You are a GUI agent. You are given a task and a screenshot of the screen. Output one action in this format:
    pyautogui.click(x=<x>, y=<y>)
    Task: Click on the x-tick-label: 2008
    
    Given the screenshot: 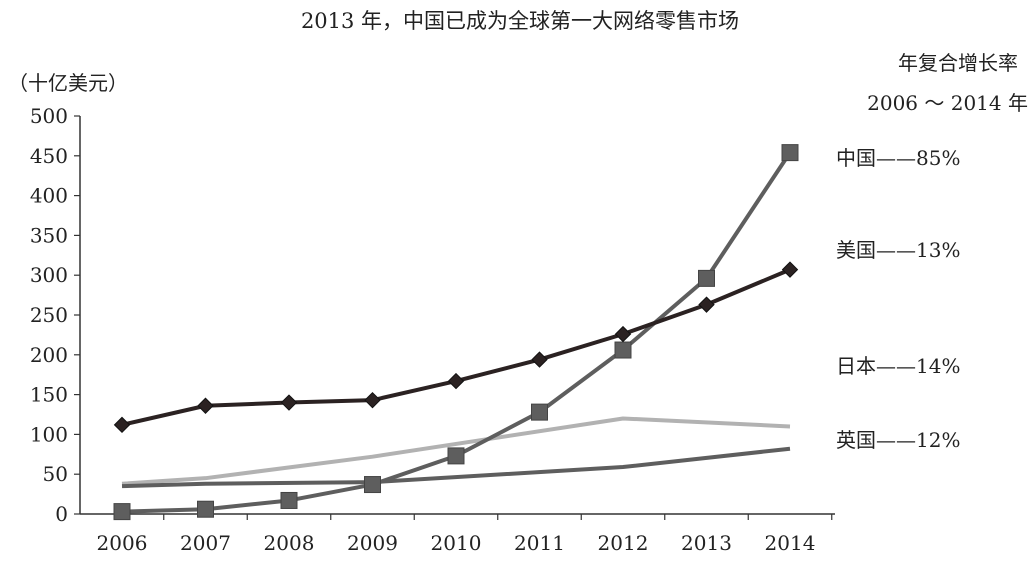 What is the action you would take?
    pyautogui.click(x=289, y=543)
    